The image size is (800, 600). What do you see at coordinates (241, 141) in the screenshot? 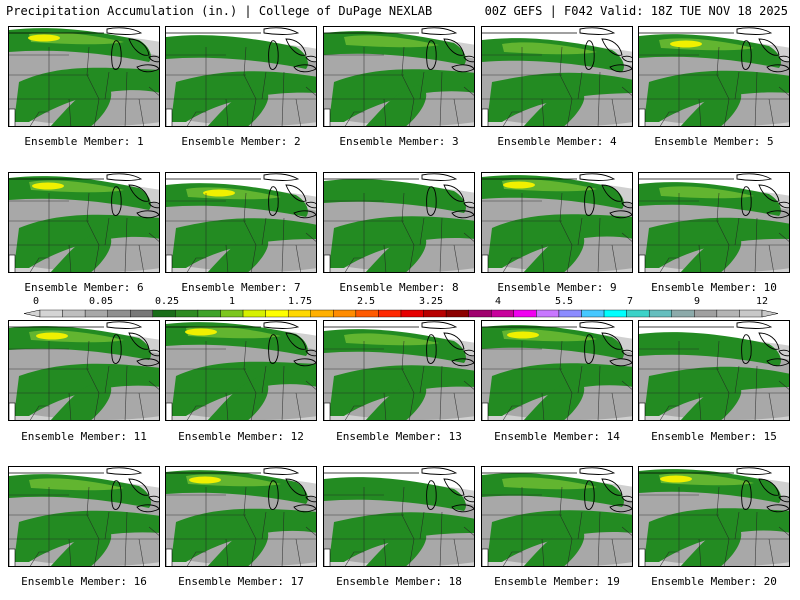
I see `ensemble-member-label: Ensemble Member: 2` at bounding box center [241, 141].